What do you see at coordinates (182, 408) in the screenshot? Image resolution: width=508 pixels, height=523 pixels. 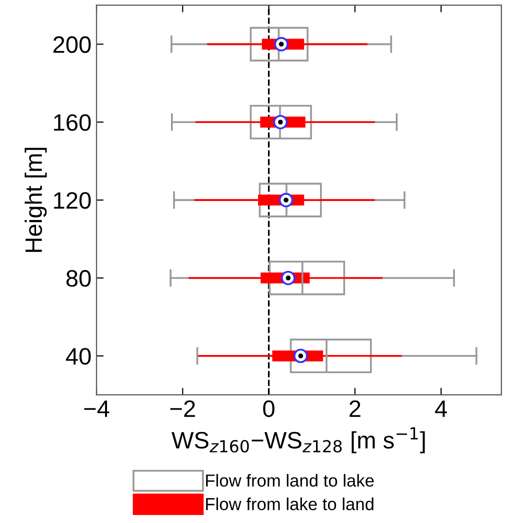 I see `x-tick-label: −2` at bounding box center [182, 408].